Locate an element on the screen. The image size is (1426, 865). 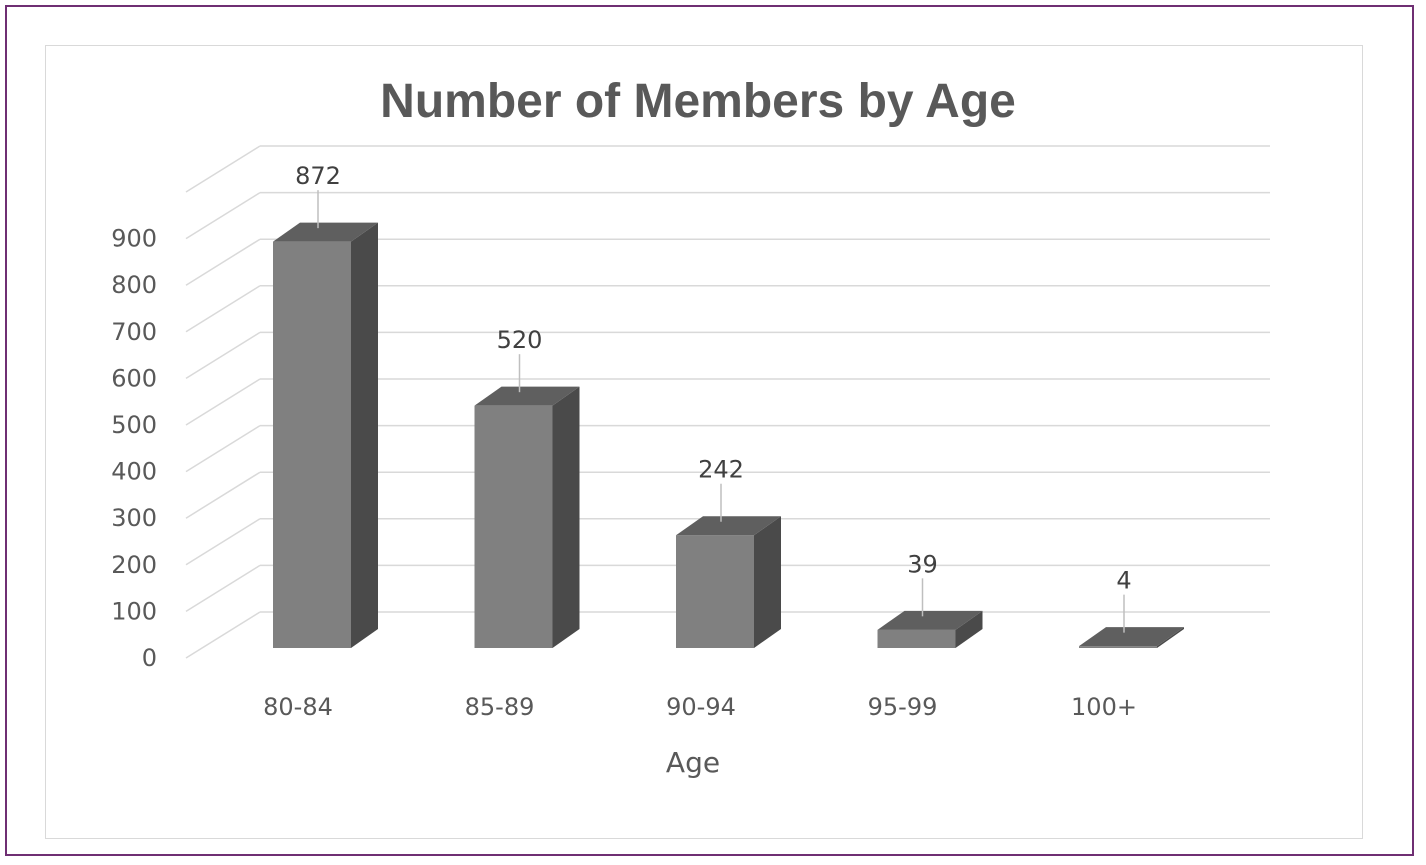
x-tick-label: 100+ is located at coordinates (1104, 707).